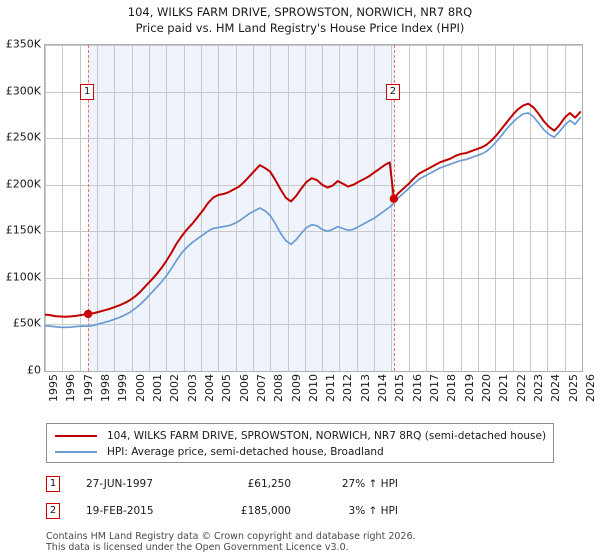 The image size is (600, 560). I want to click on x-axis-tick-label: 2008, so click(279, 388).